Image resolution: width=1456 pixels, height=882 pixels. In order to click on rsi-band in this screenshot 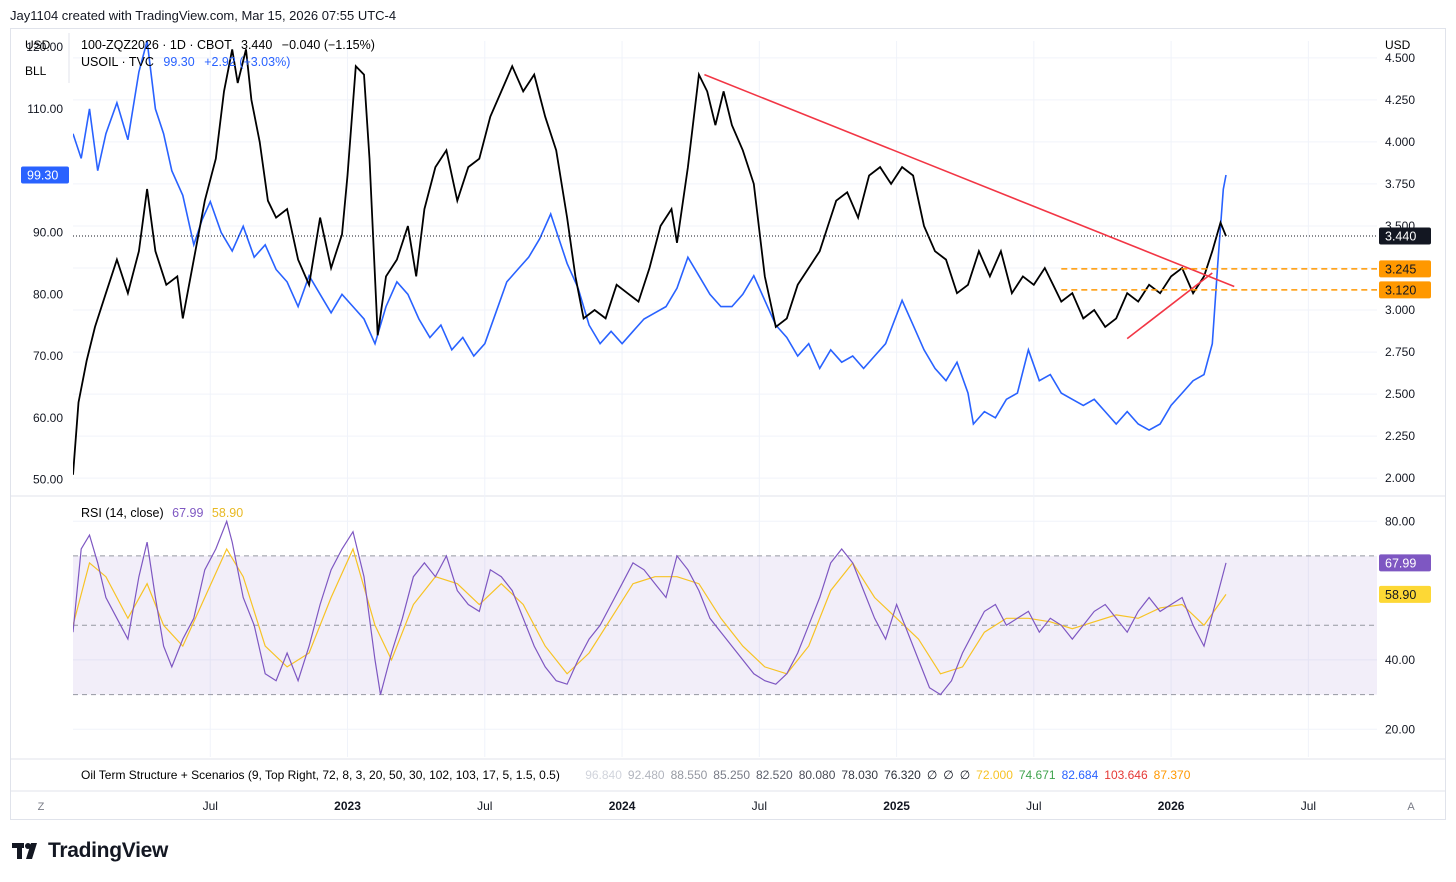, I will do `click(725, 625)`.